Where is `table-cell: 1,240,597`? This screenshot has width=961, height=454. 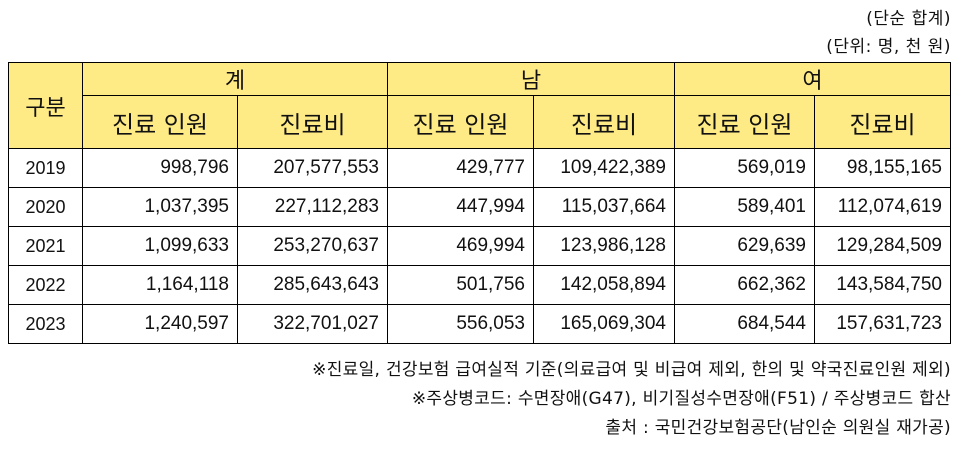 table-cell: 1,240,597 is located at coordinates (160, 324).